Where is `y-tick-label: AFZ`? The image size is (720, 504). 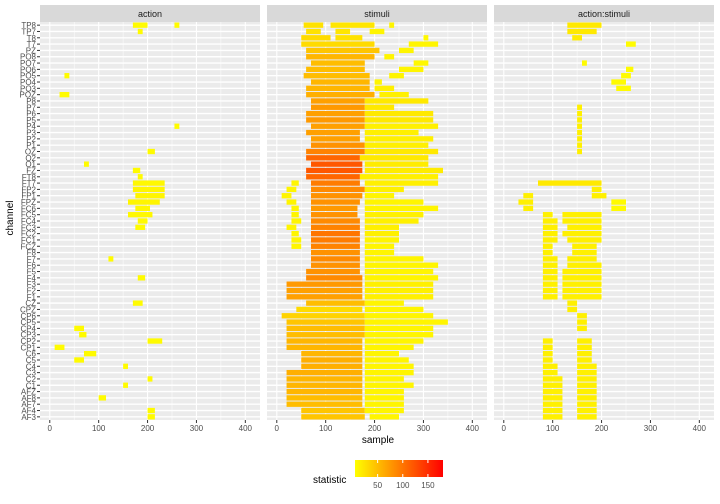
y-tick-label: AFZ is located at coordinates (28, 392).